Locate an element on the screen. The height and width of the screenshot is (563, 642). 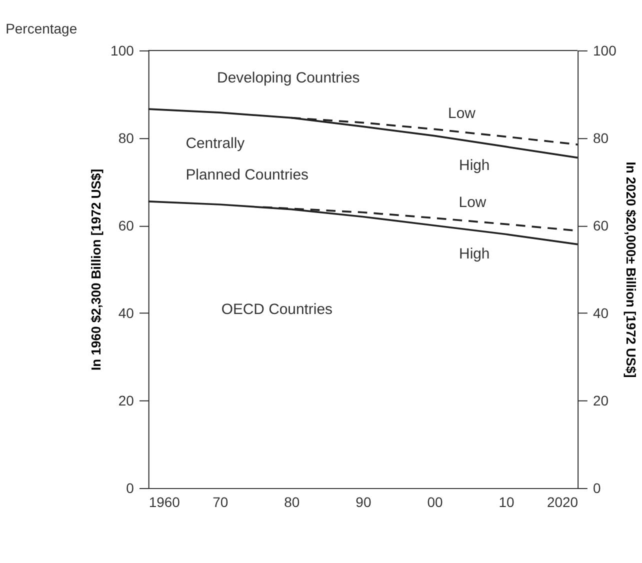
y-tick-label: 100 is located at coordinates (122, 50).